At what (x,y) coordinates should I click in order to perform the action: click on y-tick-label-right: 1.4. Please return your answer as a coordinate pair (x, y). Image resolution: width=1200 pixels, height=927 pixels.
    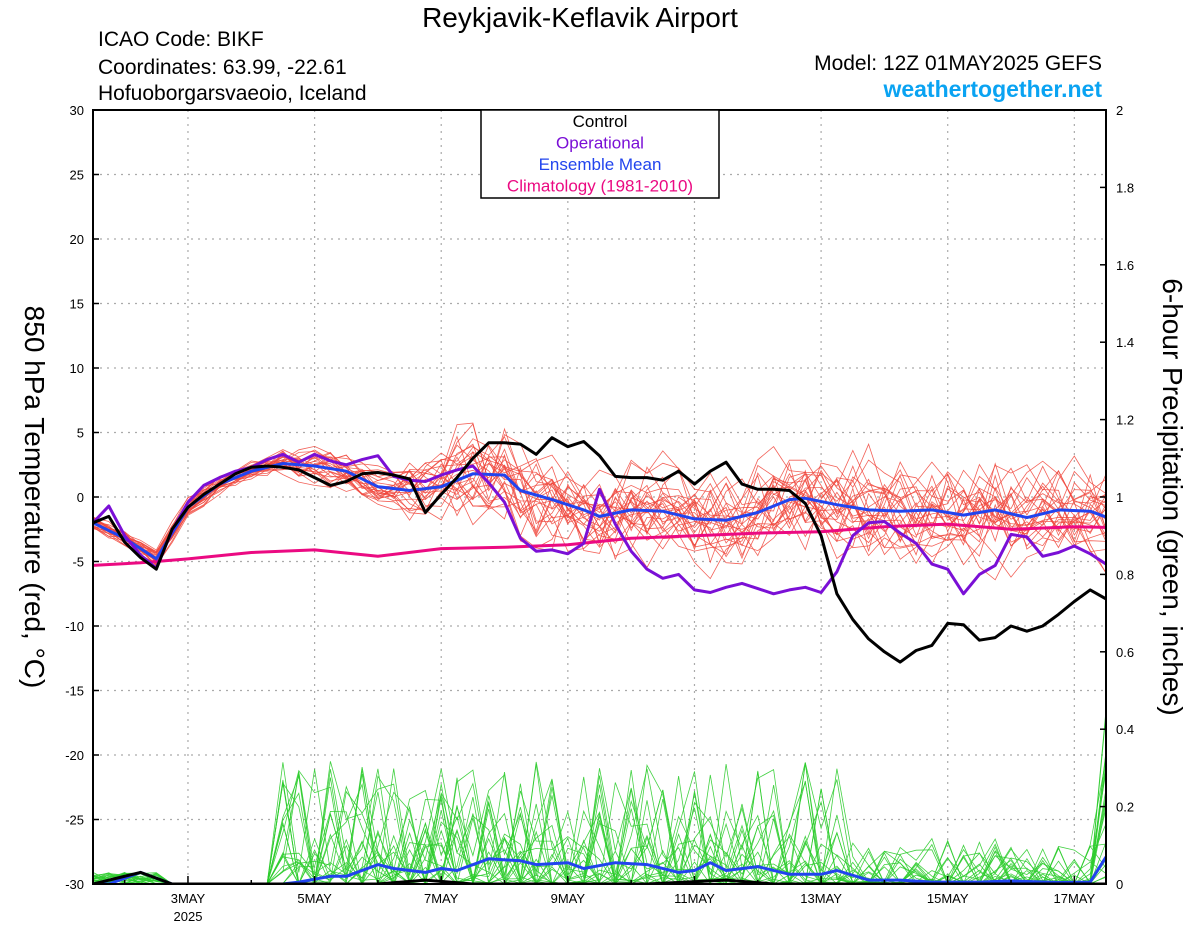
    Looking at the image, I should click on (1125, 342).